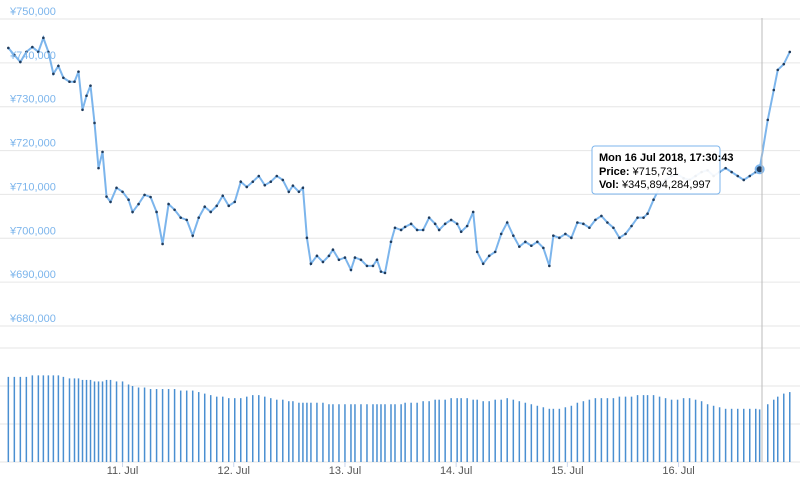  What do you see at coordinates (32, 12) in the screenshot?
I see `y-tick-label: ¥750,000` at bounding box center [32, 12].